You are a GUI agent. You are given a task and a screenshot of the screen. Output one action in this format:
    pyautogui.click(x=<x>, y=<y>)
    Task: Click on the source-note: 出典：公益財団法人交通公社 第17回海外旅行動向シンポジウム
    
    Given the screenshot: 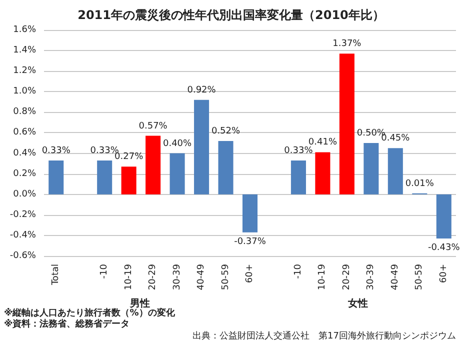 What is the action you would take?
    pyautogui.click(x=324, y=336)
    